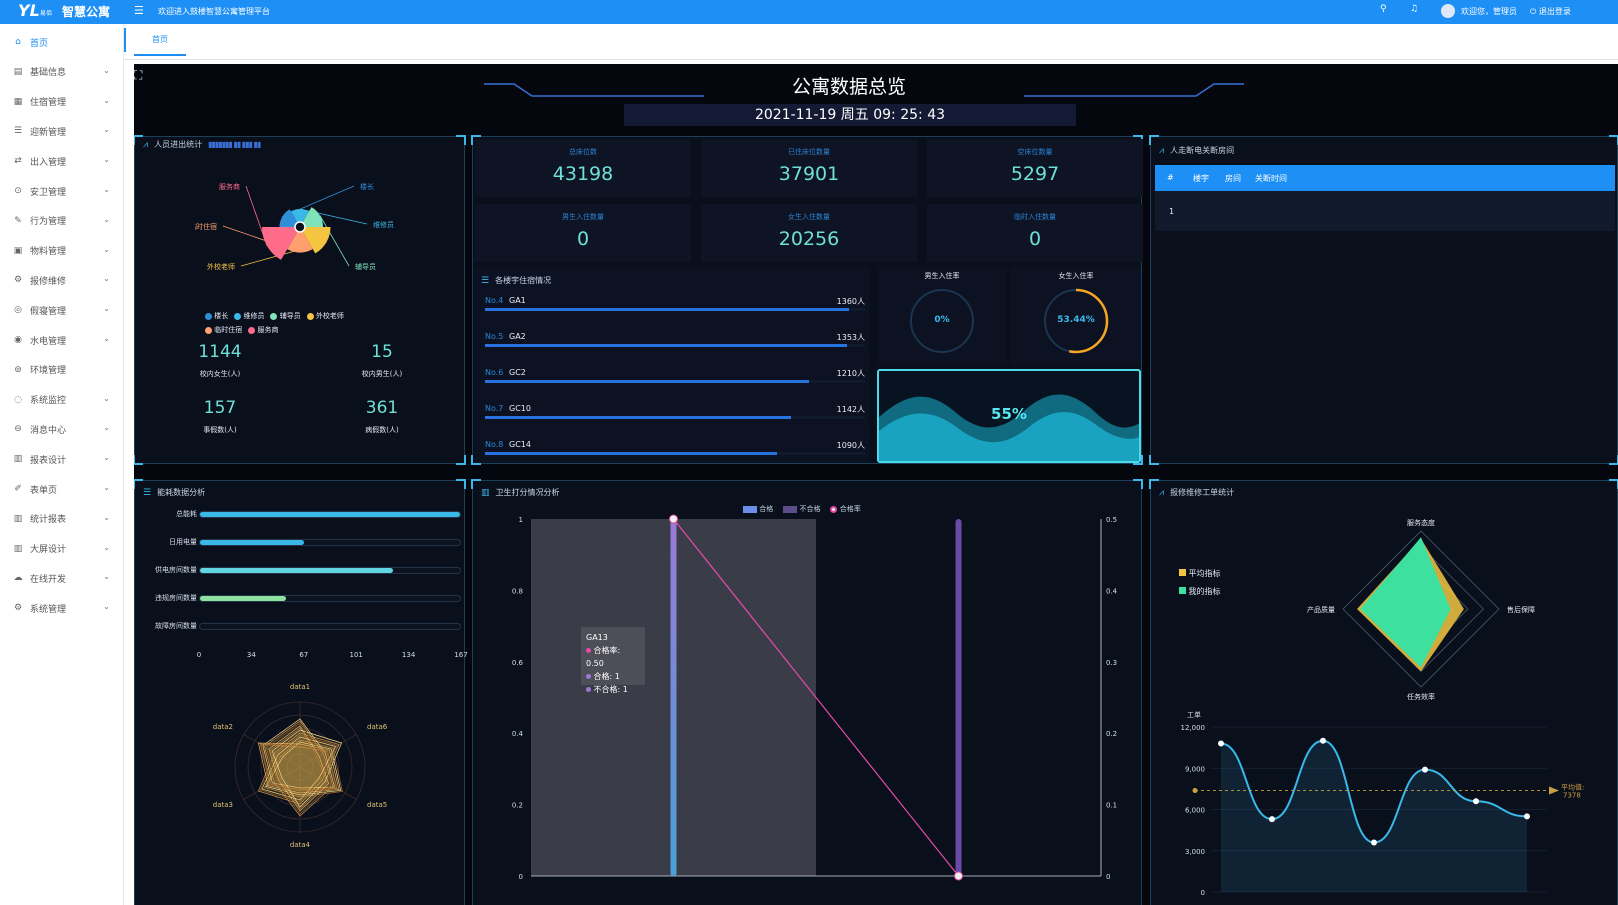 The height and width of the screenshot is (905, 1618). What do you see at coordinates (202, 144) in the screenshot?
I see `people-panel-title: ⩘ 人员进出统计 ▮▮▮▮▮▮▮ ▮▮ ▮▮▮ ▮▮` at bounding box center [202, 144].